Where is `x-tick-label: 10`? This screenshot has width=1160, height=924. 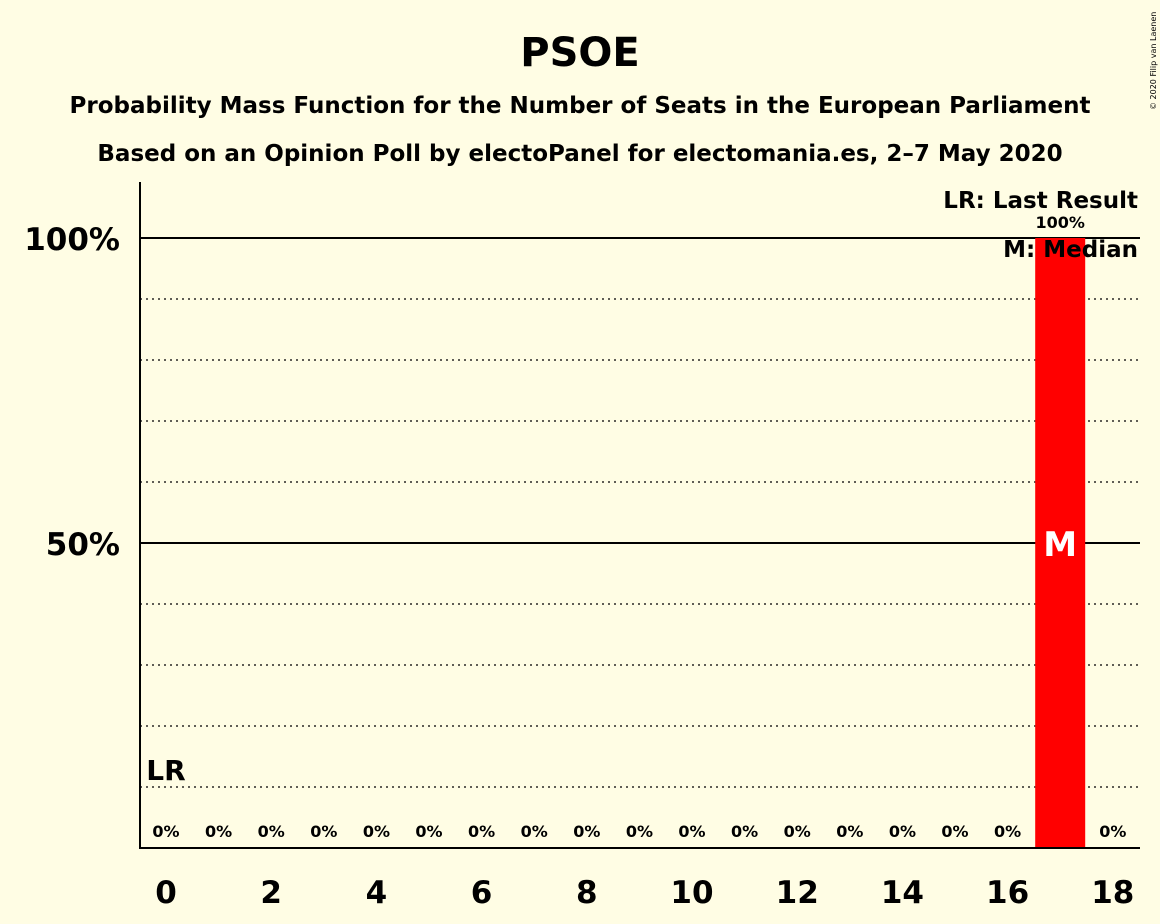
x-tick-label: 10 is located at coordinates (691, 893).